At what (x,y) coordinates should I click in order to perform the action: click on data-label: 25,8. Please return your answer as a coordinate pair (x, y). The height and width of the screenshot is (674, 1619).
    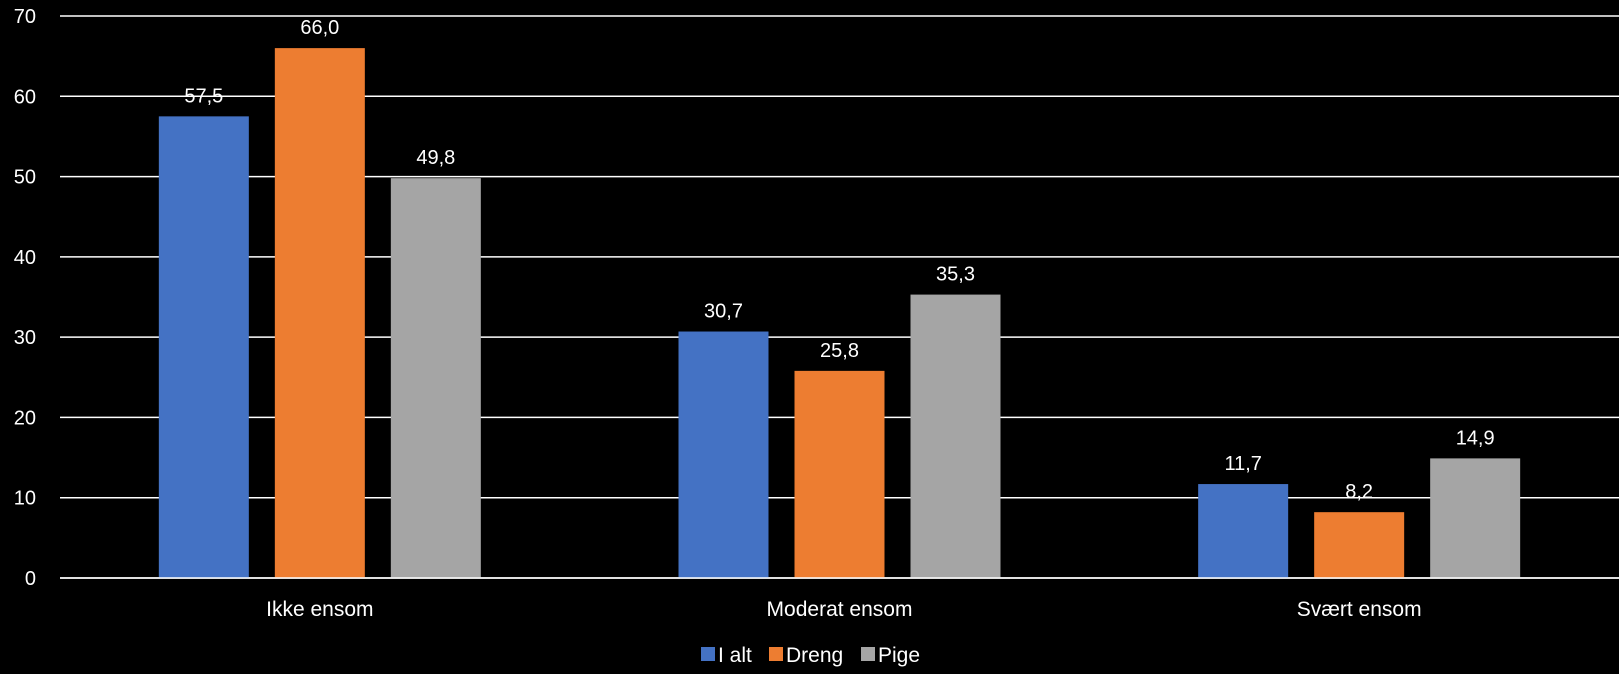
    Looking at the image, I should click on (839, 351).